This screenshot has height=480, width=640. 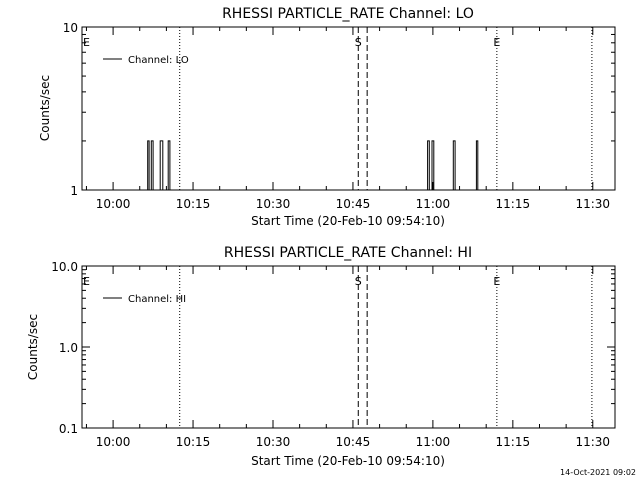 What do you see at coordinates (348, 253) in the screenshot?
I see `chart-title: RHESSI PARTICLE_RATE Channel: HI` at bounding box center [348, 253].